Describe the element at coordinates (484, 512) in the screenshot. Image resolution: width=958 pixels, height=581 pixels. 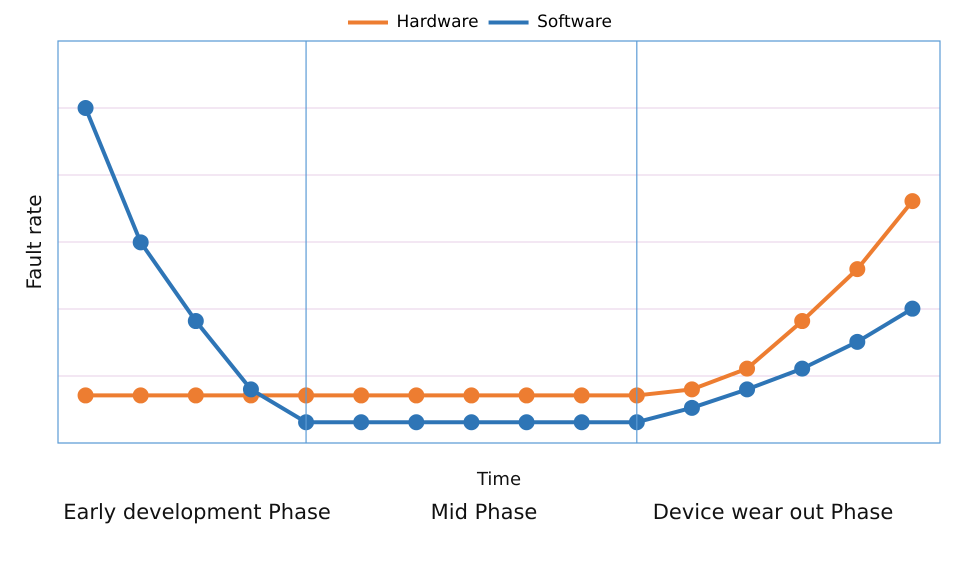
I see `text: Mid Phase` at that location.